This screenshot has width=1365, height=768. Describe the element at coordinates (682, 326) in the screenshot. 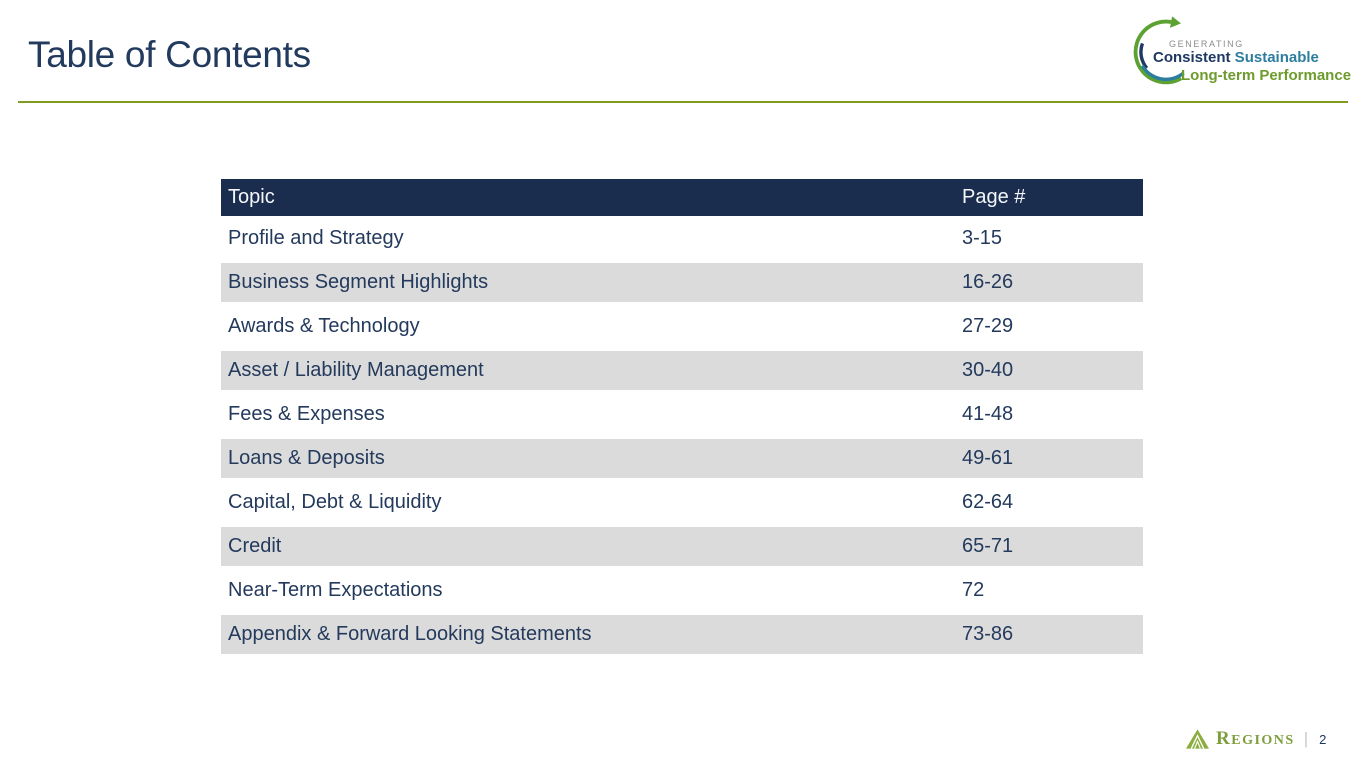

I see `table-row: Awards & Technology 27-29` at that location.